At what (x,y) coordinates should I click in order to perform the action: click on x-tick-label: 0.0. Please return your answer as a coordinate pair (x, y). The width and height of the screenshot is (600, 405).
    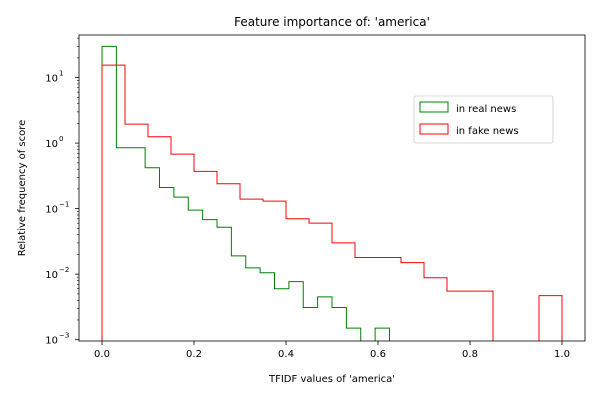
    Looking at the image, I should click on (102, 354).